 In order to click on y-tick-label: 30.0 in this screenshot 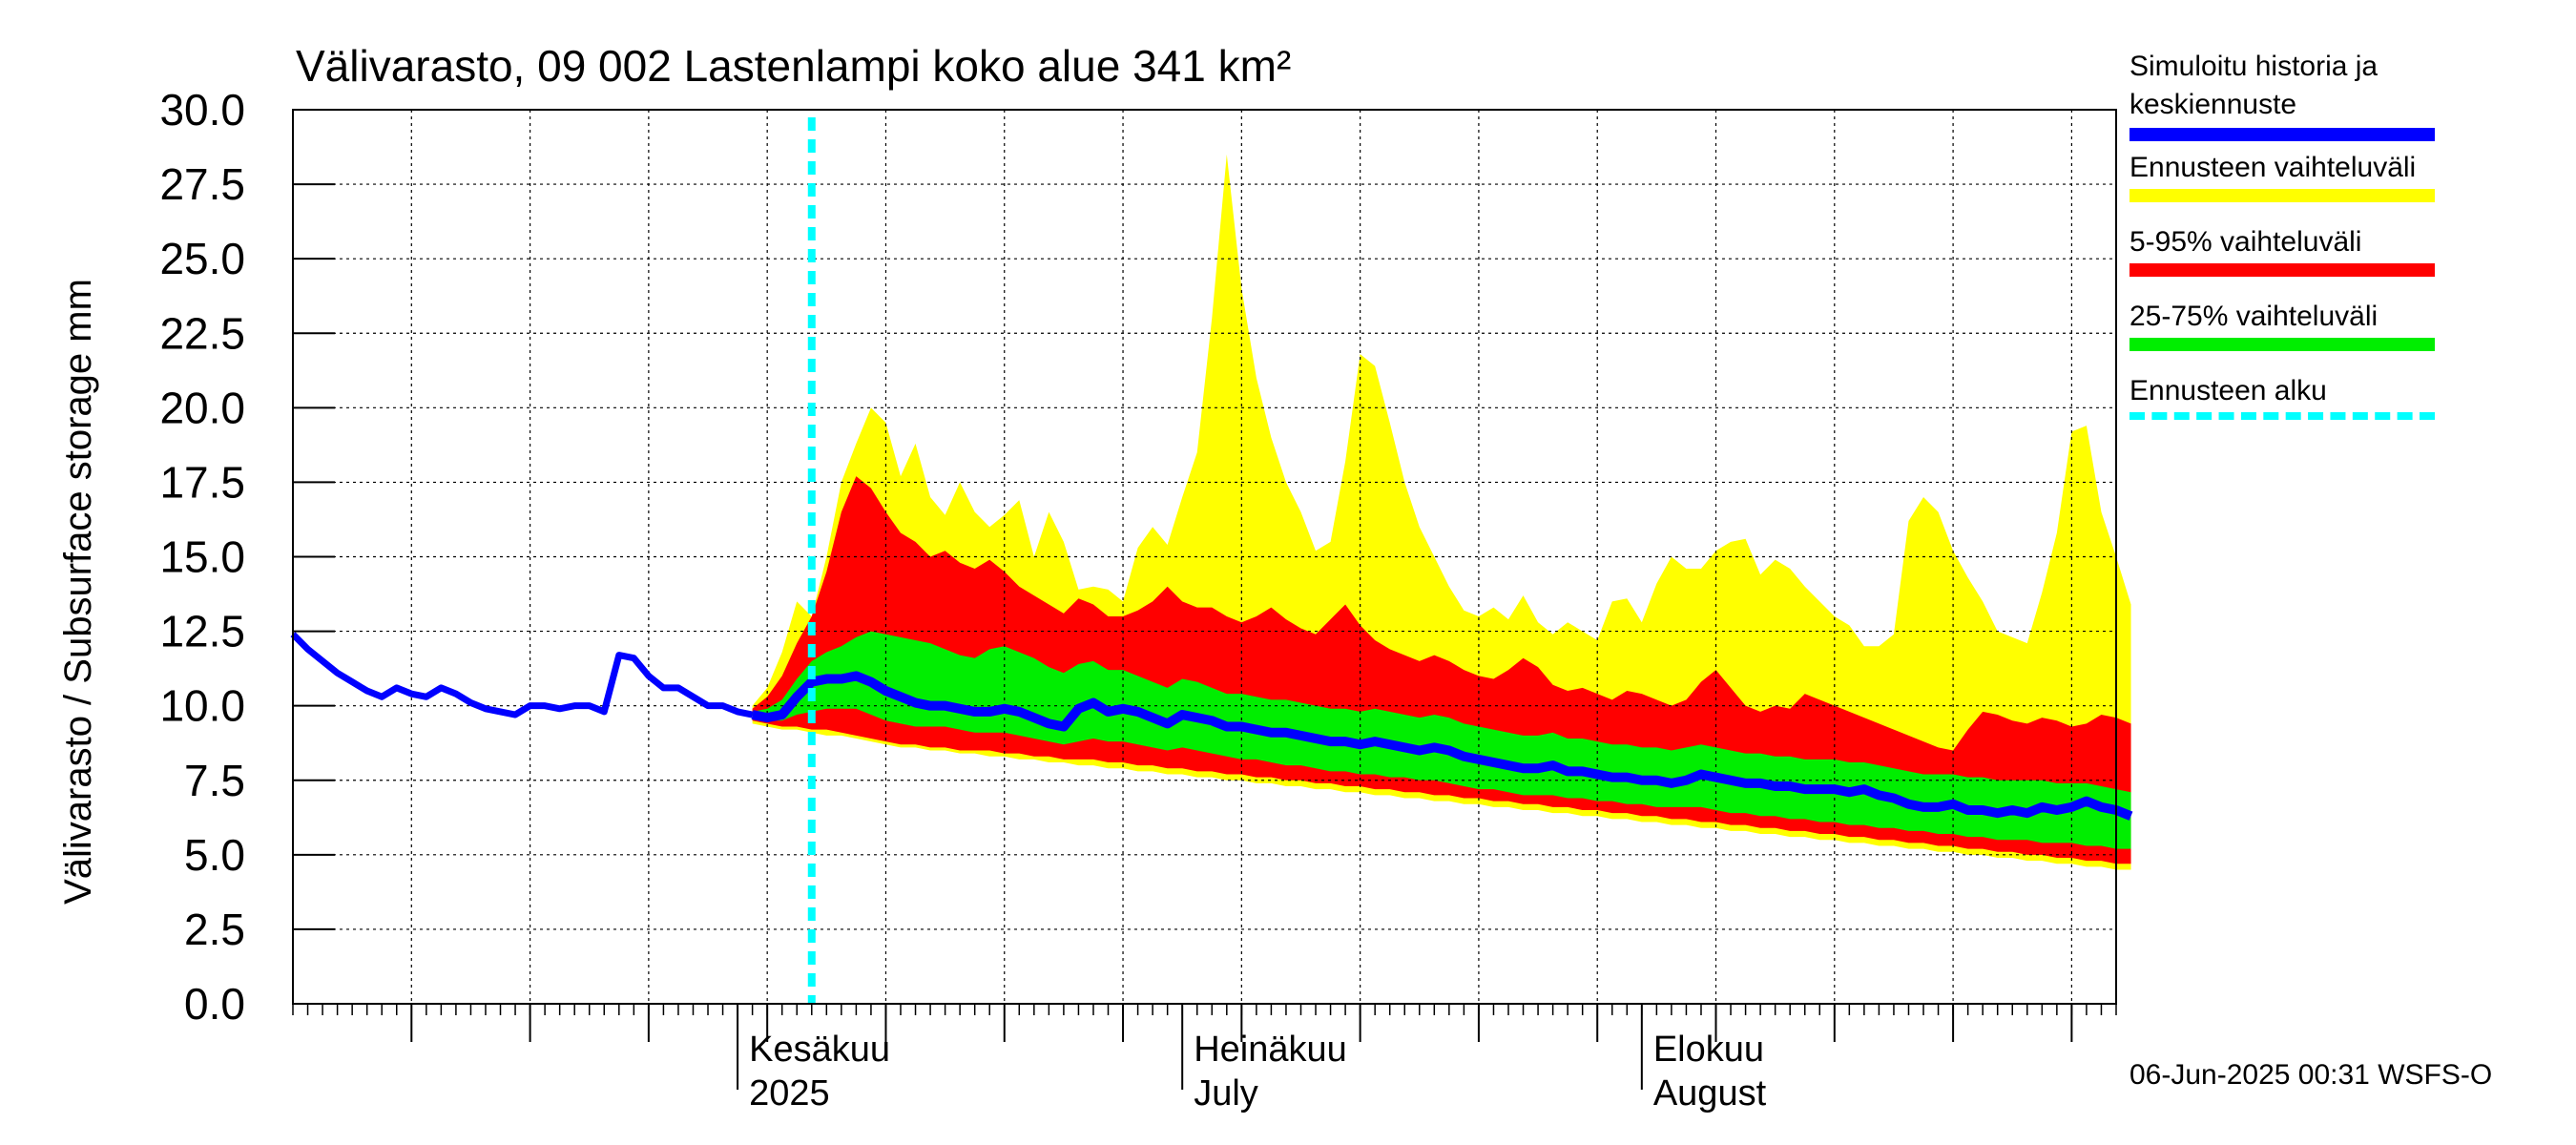, I will do `click(202, 110)`.